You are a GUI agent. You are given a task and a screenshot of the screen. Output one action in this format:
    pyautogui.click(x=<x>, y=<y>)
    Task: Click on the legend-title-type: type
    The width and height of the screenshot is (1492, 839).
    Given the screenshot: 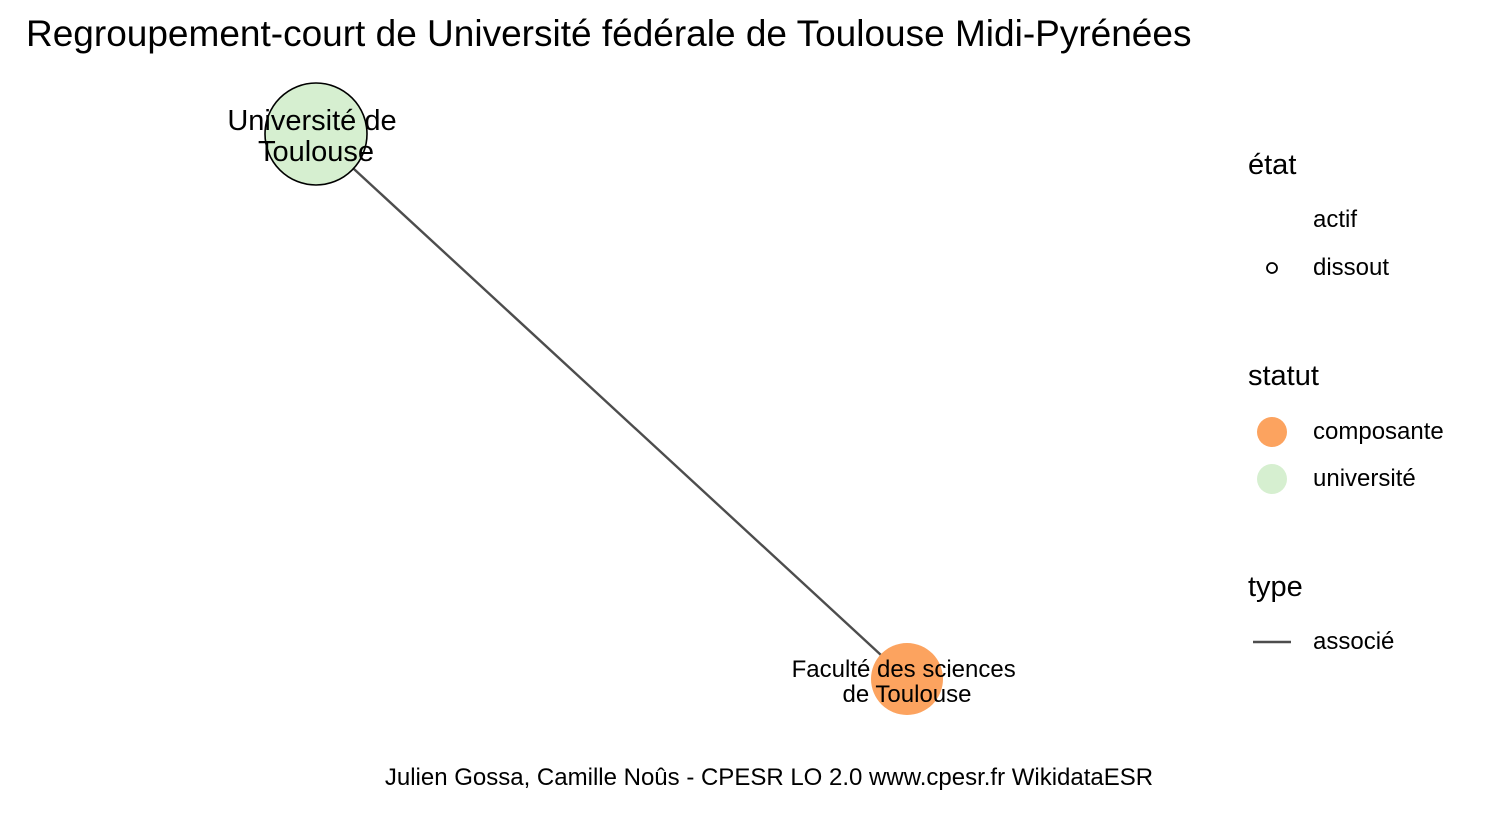 What is the action you would take?
    pyautogui.click(x=1275, y=587)
    